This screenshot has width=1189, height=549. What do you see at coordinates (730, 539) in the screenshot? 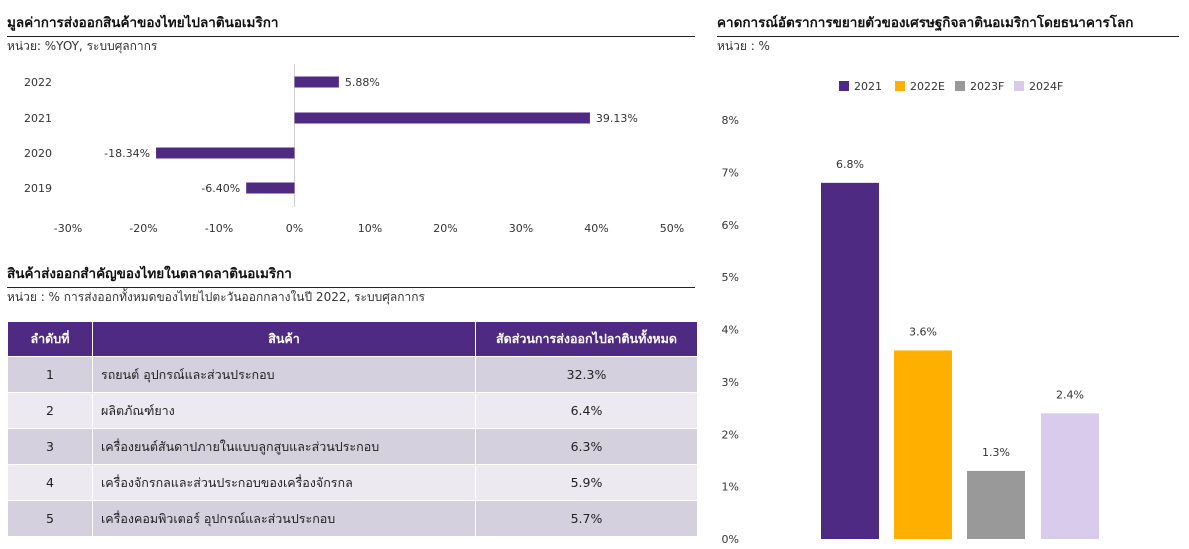
I see `y-tick-label: 0%` at bounding box center [730, 539].